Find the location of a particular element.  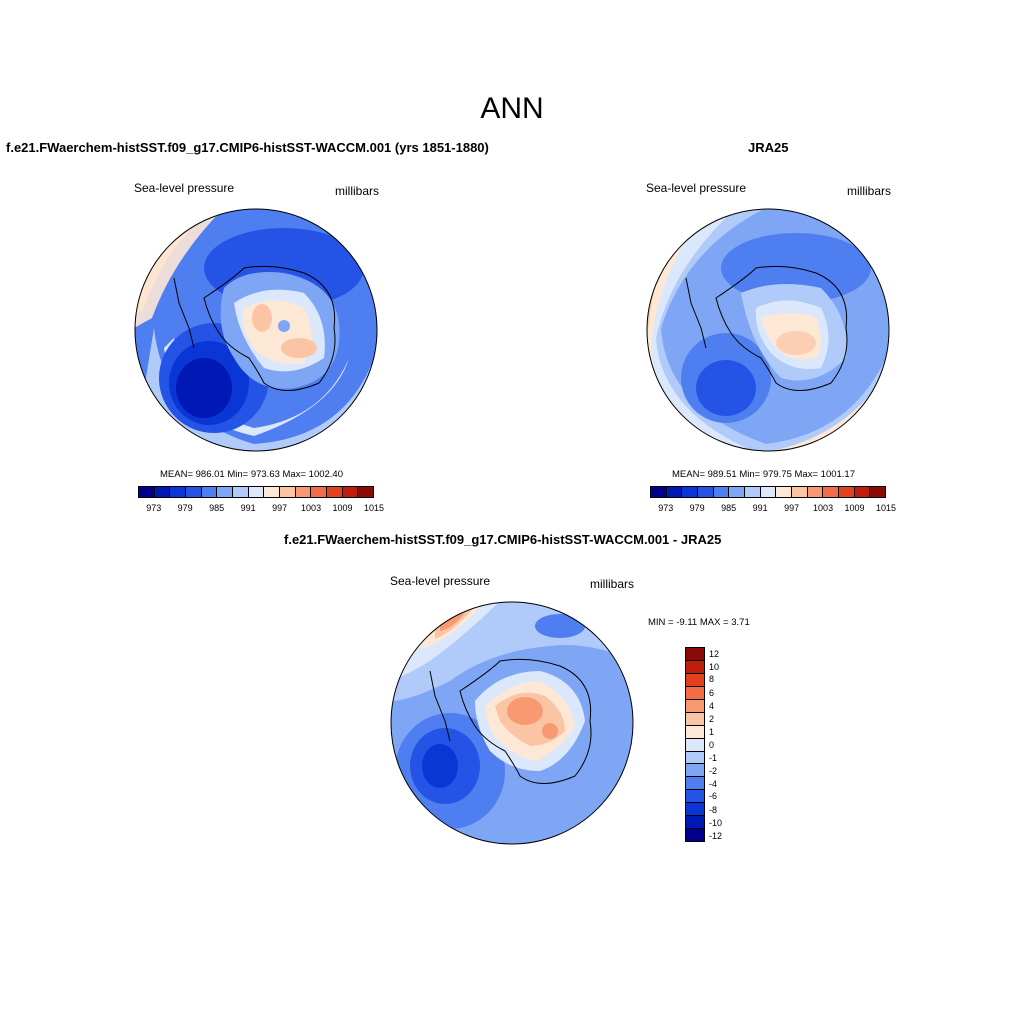

panel2-units-label: millibars is located at coordinates (869, 191).